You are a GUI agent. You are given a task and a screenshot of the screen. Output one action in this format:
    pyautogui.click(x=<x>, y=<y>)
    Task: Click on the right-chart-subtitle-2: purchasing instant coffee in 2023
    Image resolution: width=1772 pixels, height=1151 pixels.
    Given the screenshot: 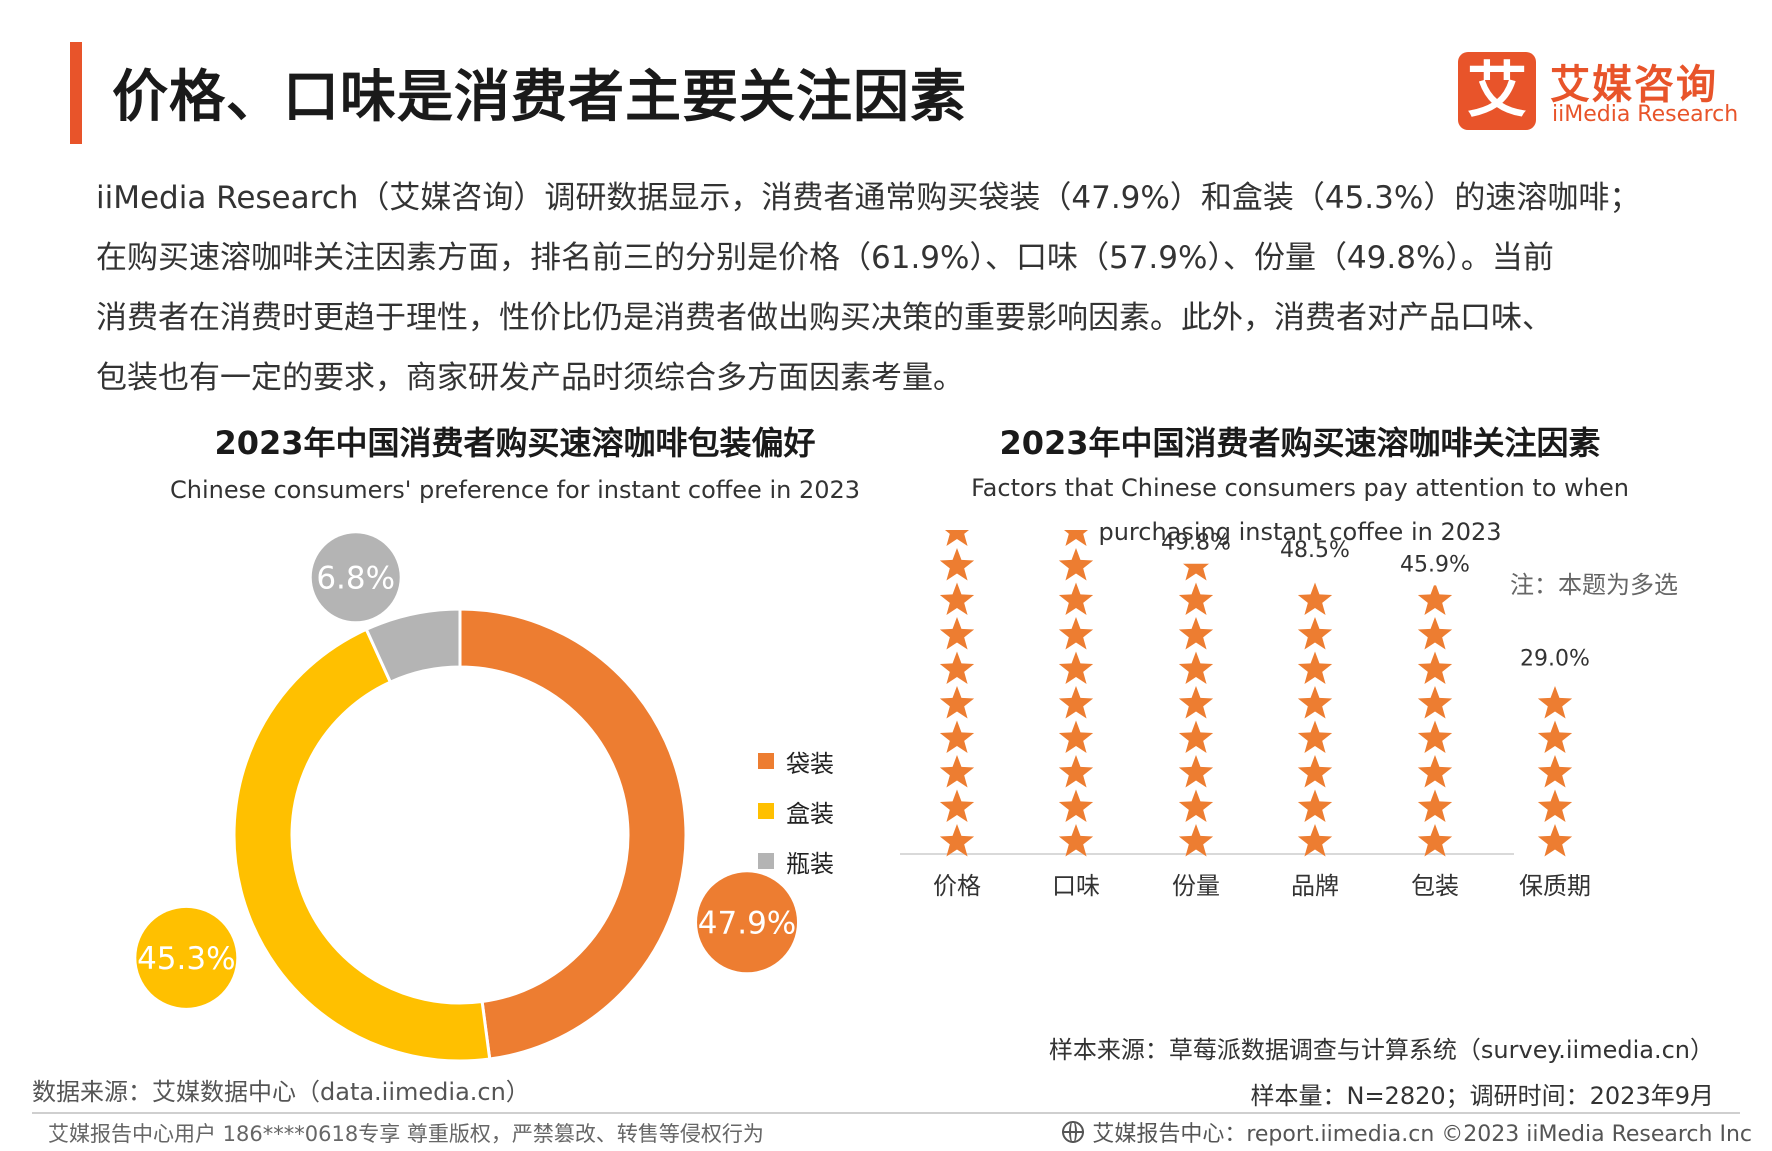 What is the action you would take?
    pyautogui.click(x=1300, y=532)
    